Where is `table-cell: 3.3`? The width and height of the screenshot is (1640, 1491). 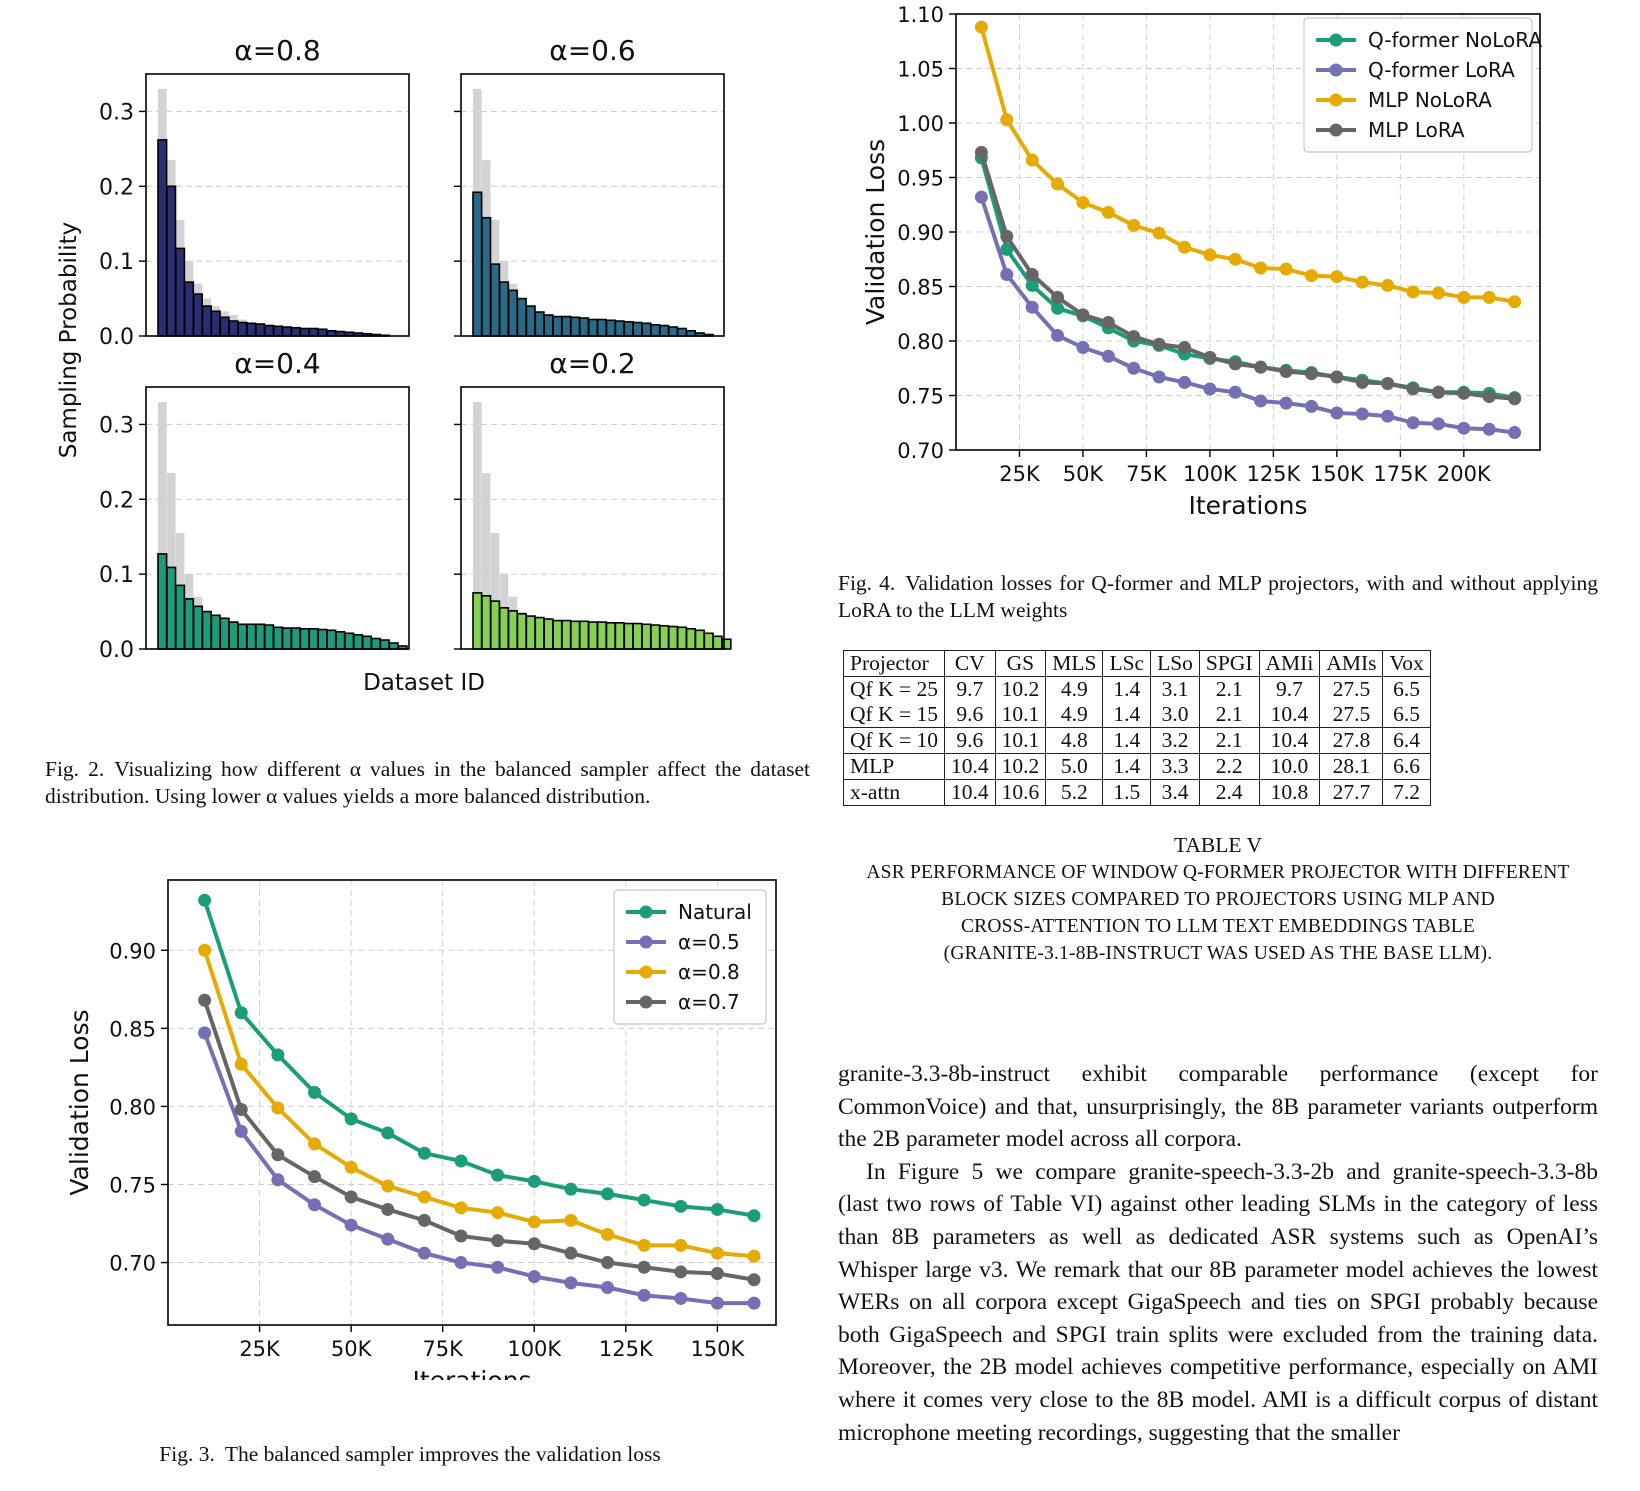
table-cell: 3.3 is located at coordinates (1175, 766).